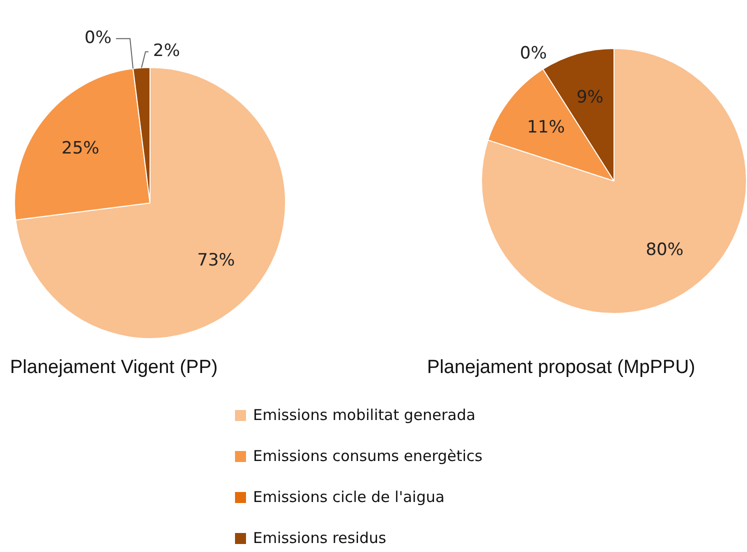 The height and width of the screenshot is (552, 747). What do you see at coordinates (561, 368) in the screenshot?
I see `text: Planejament proposat (MpPPU)` at bounding box center [561, 368].